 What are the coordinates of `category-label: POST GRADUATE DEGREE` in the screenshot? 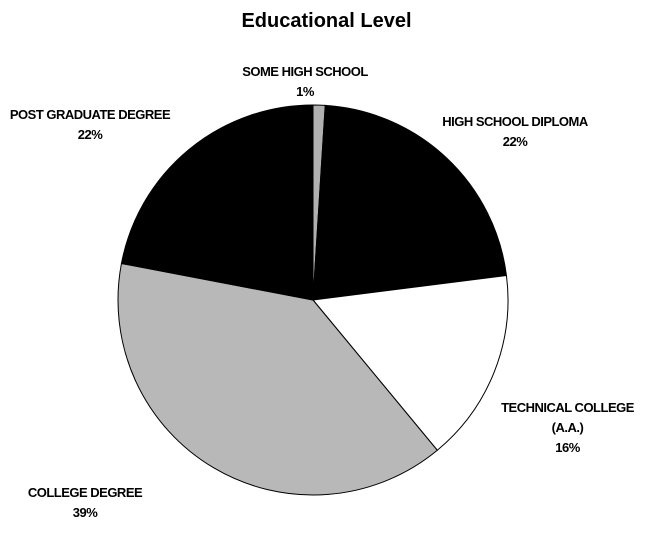 It's located at (90, 114).